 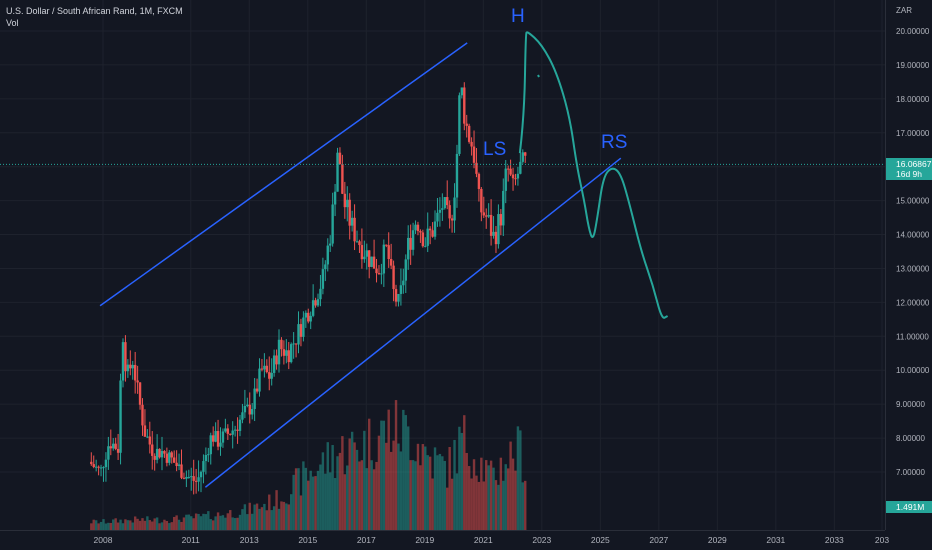 What do you see at coordinates (913, 302) in the screenshot?
I see `price-tick-label: 12.00000` at bounding box center [913, 302].